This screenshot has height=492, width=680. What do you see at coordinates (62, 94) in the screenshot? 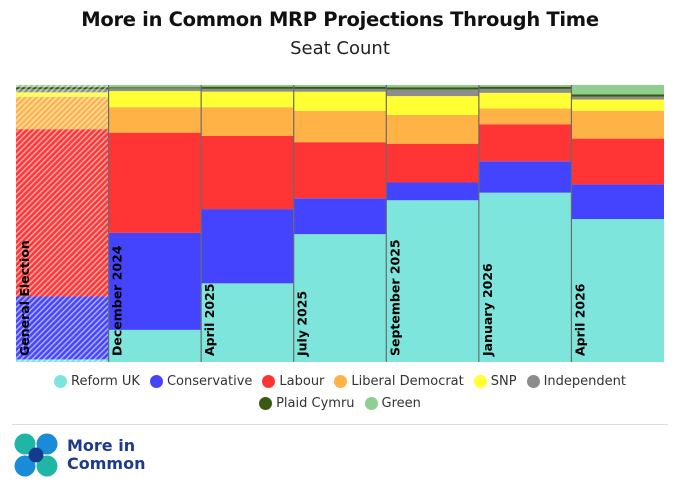
I see `hatch-overlay-snp` at bounding box center [62, 94].